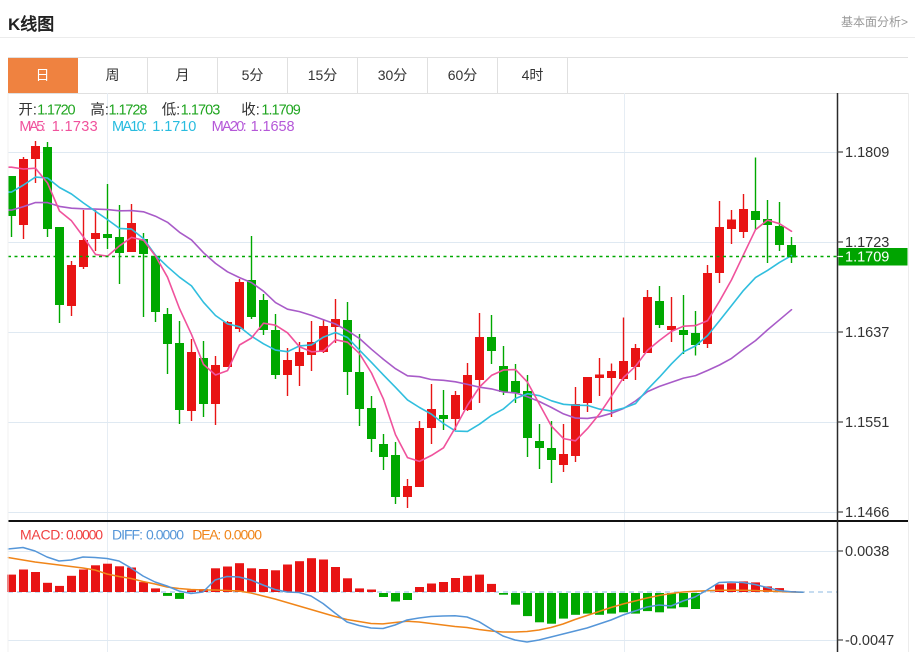 The image size is (915, 652). Describe the element at coordinates (867, 552) in the screenshot. I see `svg-text: 0.0038` at that location.